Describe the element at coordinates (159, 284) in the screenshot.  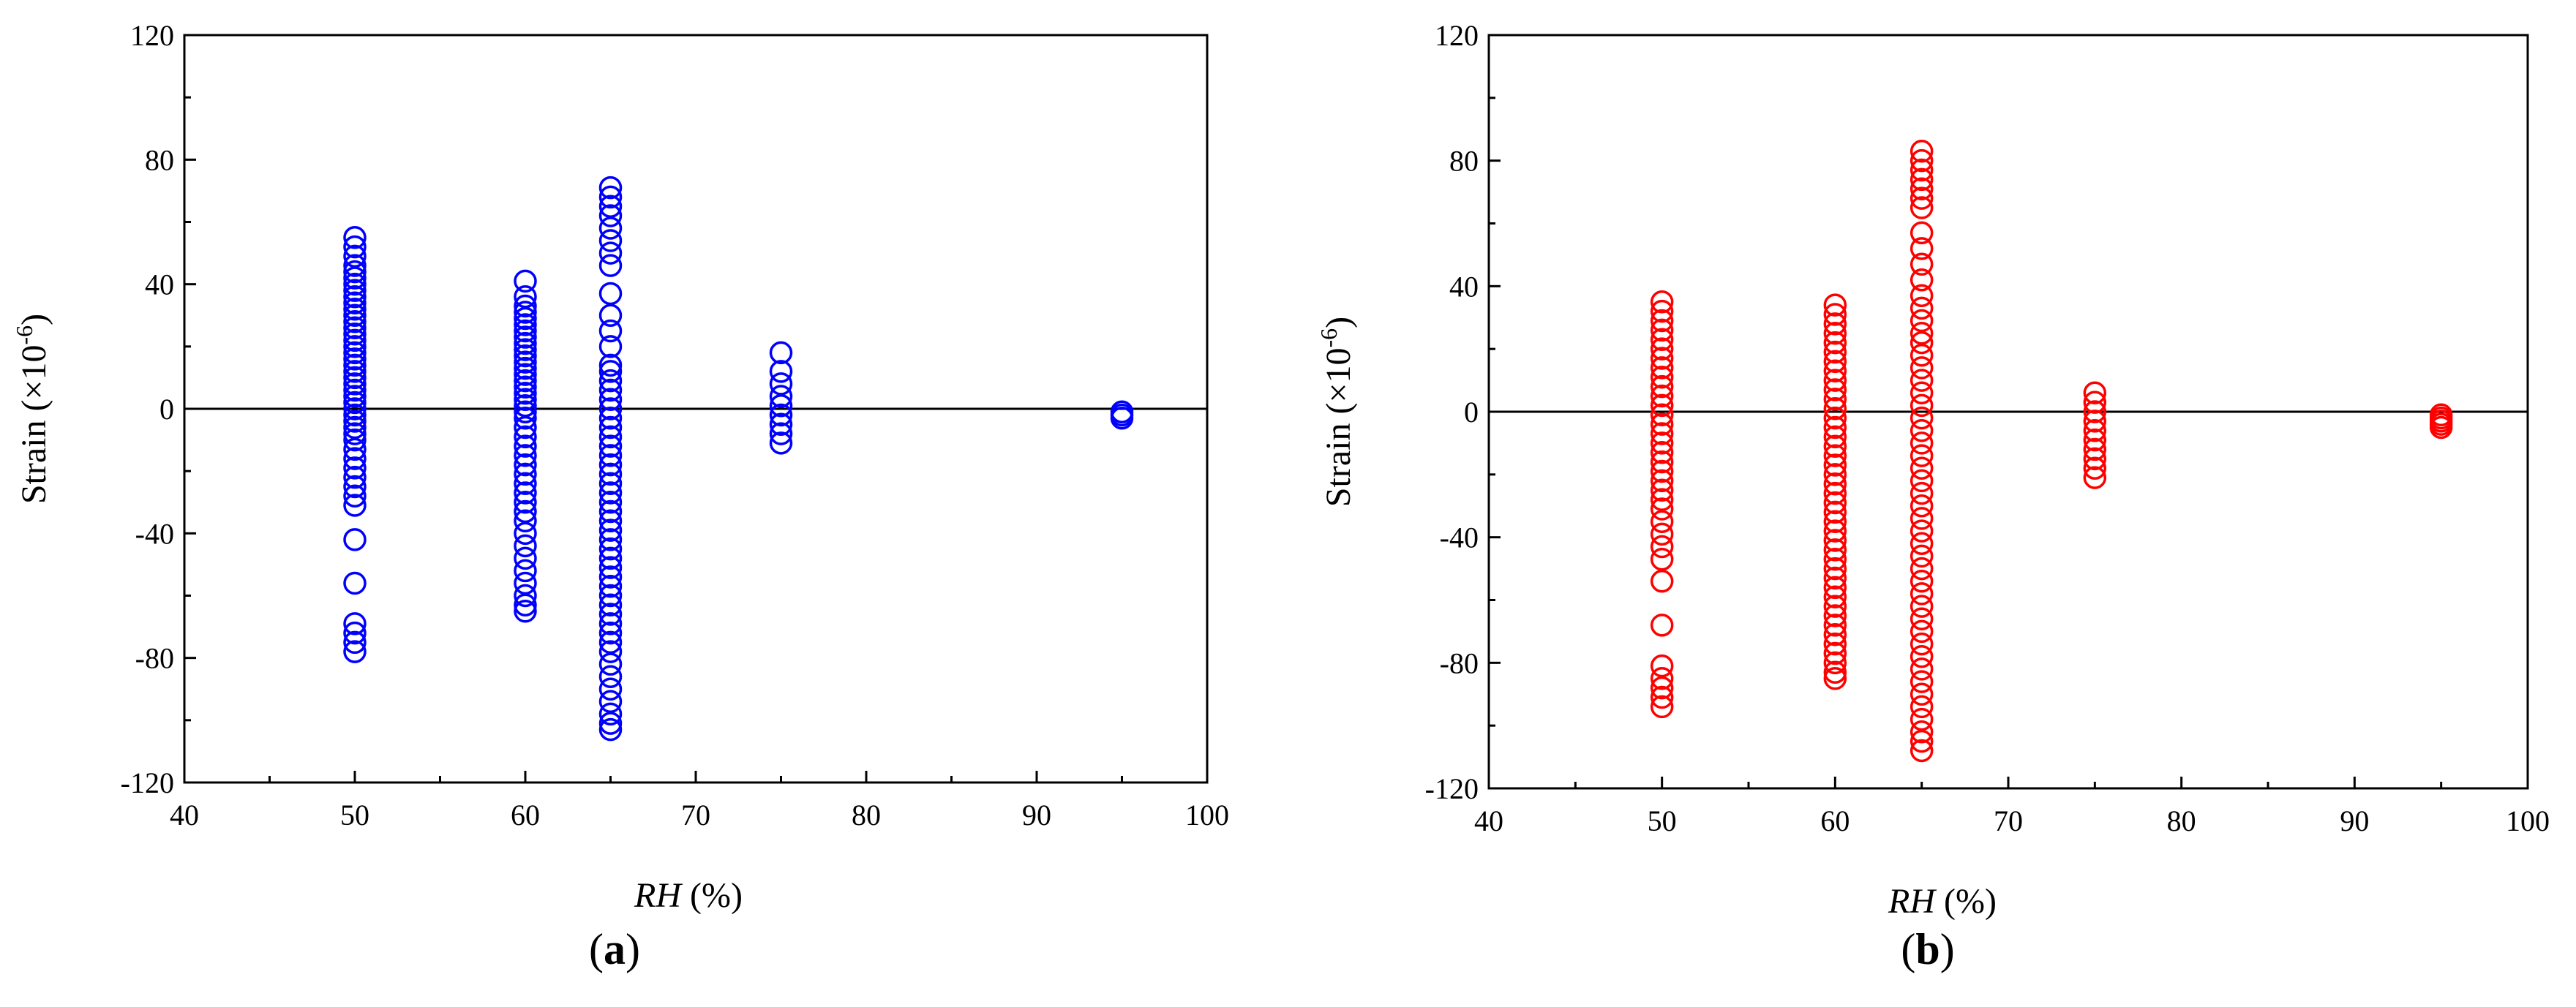
I see `y-tick-label: 40` at that location.